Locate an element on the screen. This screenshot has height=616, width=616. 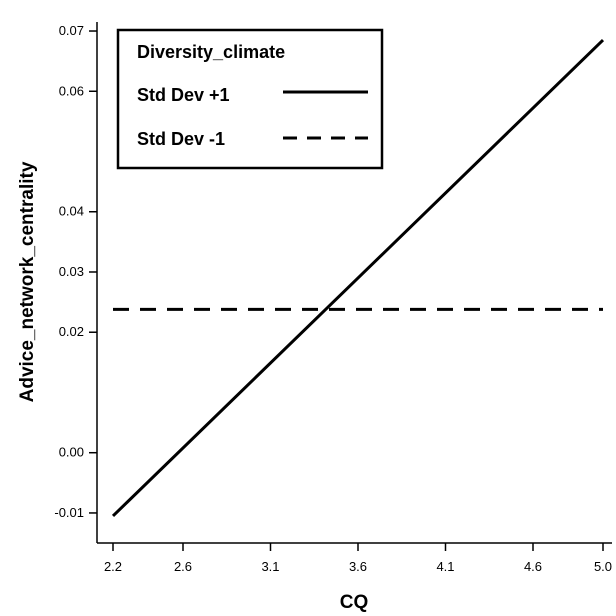
x-tick-label: 2.6 is located at coordinates (183, 566).